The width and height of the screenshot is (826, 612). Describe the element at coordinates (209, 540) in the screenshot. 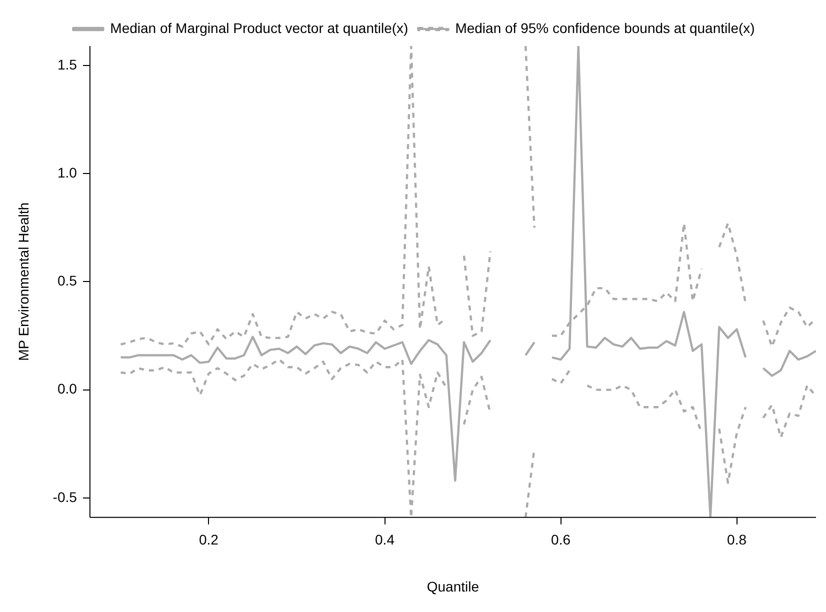

I see `x-tick-label: 0.2` at that location.